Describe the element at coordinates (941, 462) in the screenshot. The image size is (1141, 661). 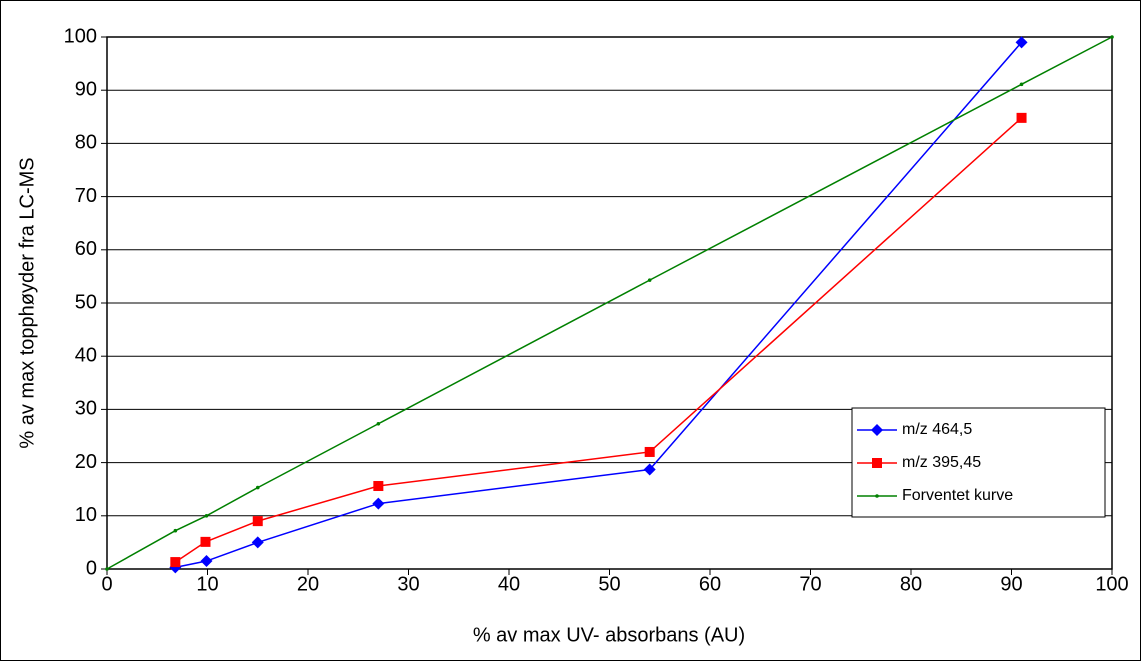
I see `legend-label: m/z 395,45` at that location.